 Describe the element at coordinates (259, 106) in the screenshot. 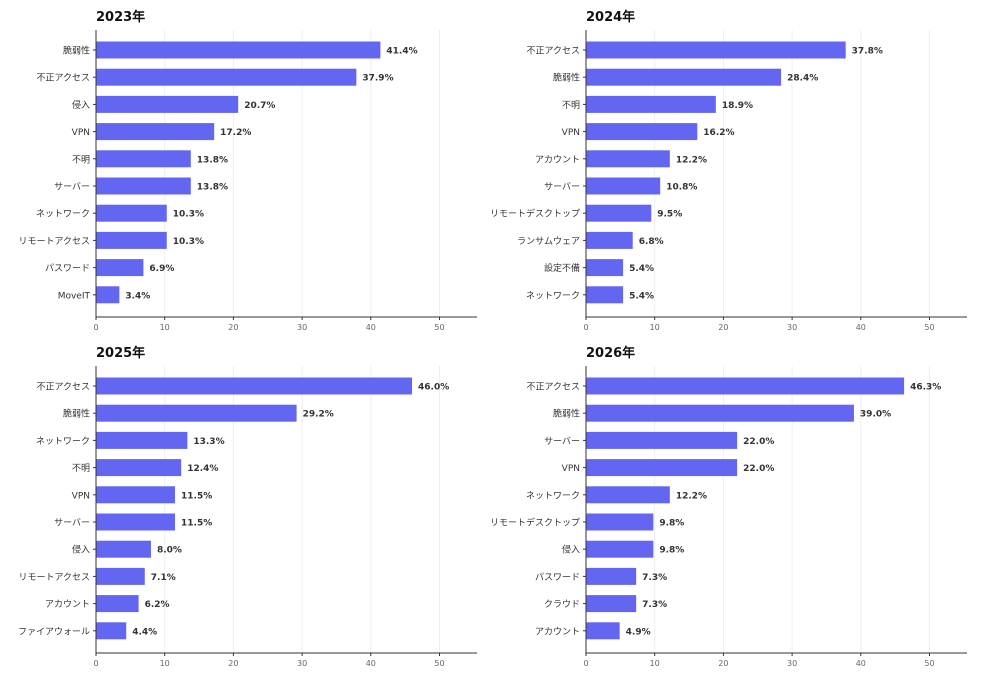

I see `chart-2023-value-label: 20.7%` at that location.